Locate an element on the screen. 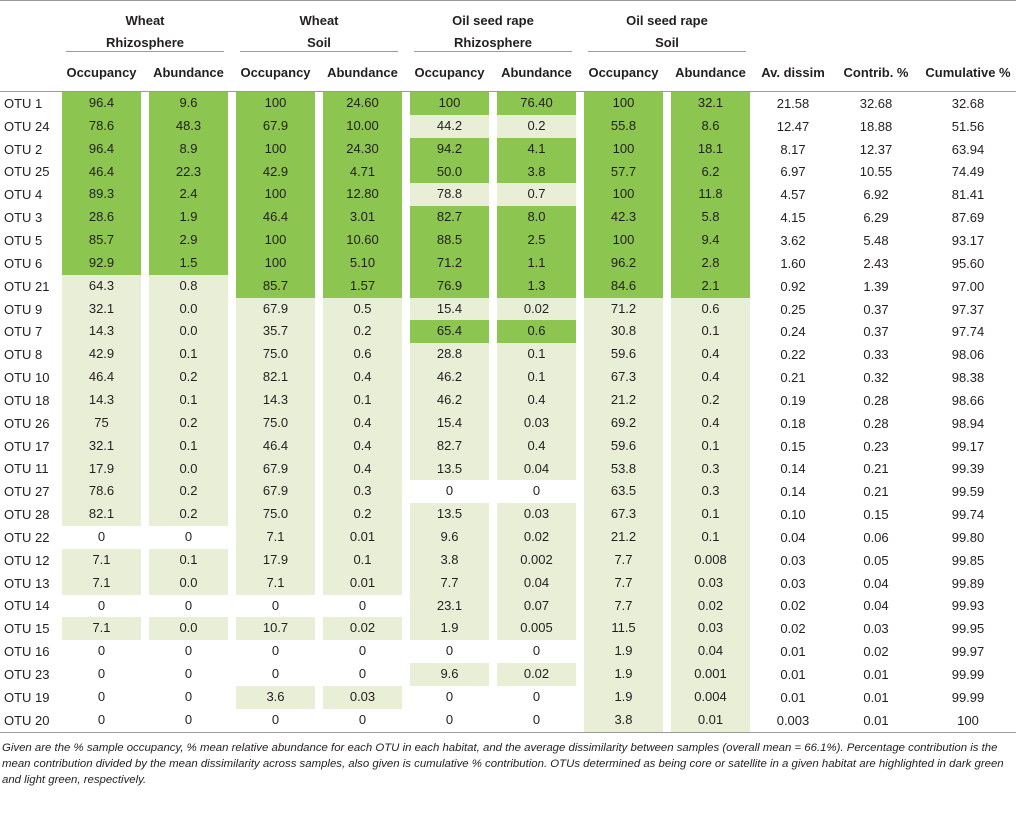 This screenshot has width=1016, height=828. otu-label: OTU 23 is located at coordinates (27, 675).